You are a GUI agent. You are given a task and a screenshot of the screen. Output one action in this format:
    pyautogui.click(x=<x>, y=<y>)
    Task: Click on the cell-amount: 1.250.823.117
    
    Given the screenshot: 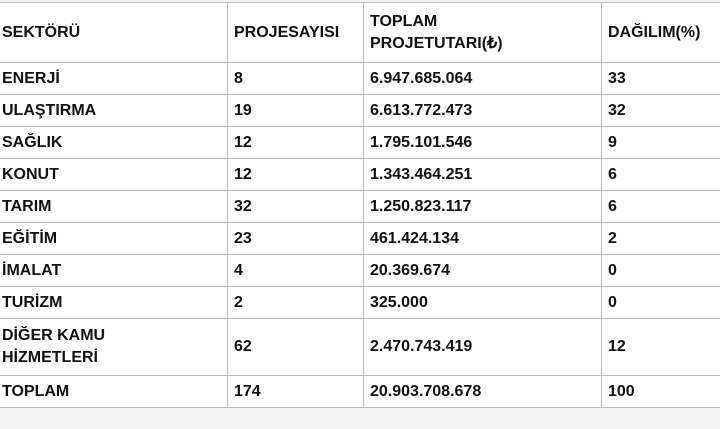 What is the action you would take?
    pyautogui.click(x=482, y=206)
    